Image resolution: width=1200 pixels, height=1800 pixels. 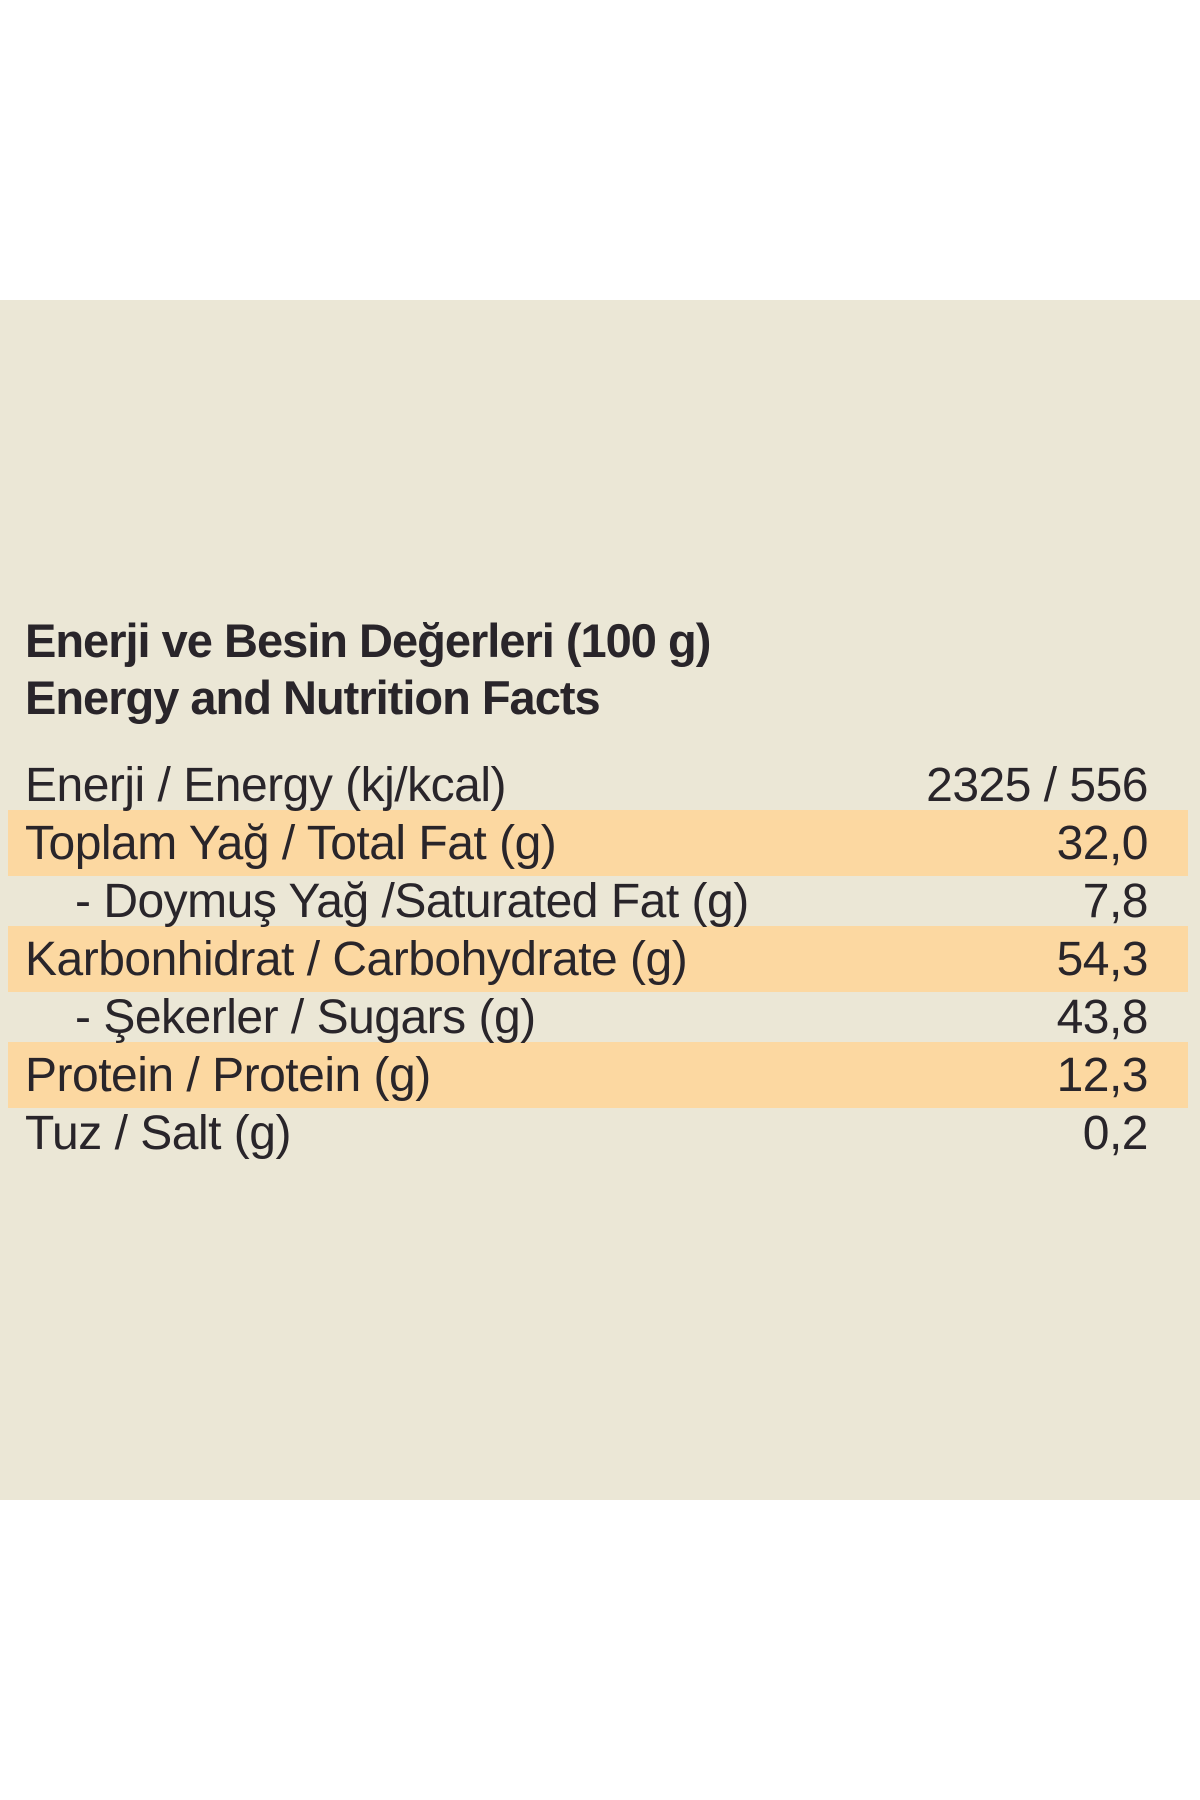 I want to click on row-value: 54,3, so click(x=1102, y=959).